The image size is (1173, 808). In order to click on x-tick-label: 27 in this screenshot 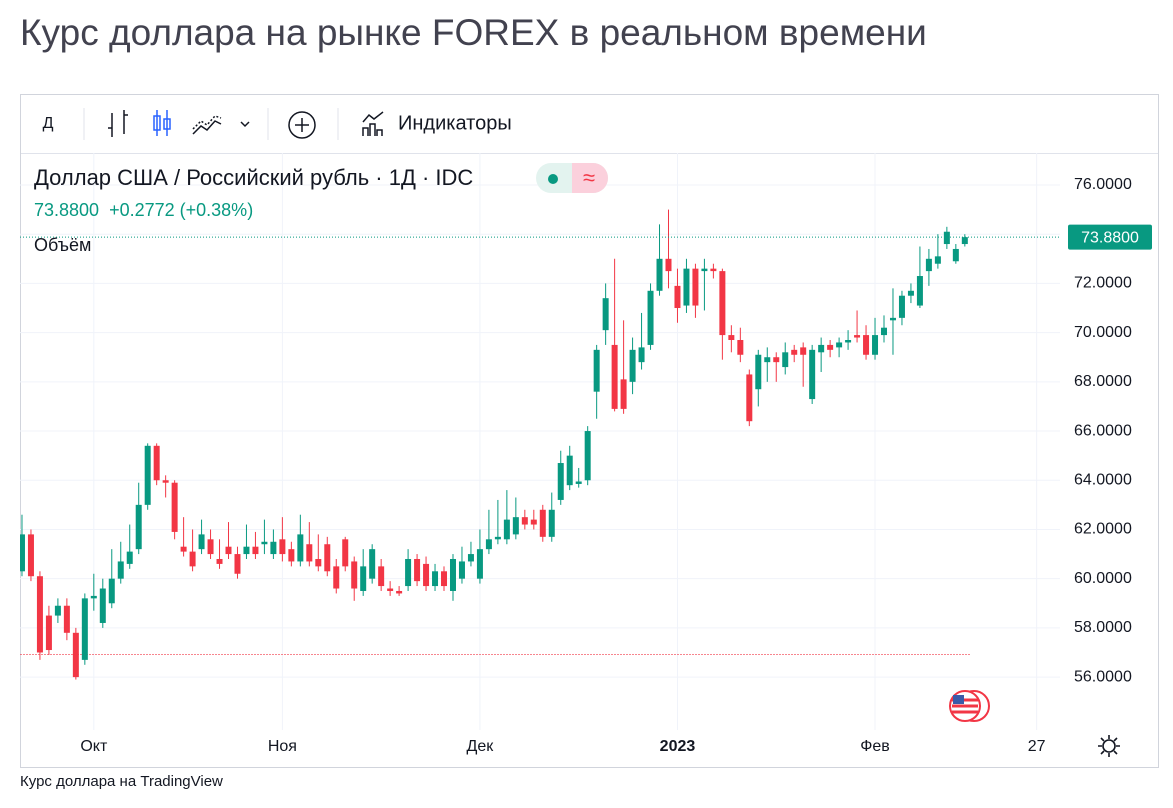, I will do `click(1037, 746)`.